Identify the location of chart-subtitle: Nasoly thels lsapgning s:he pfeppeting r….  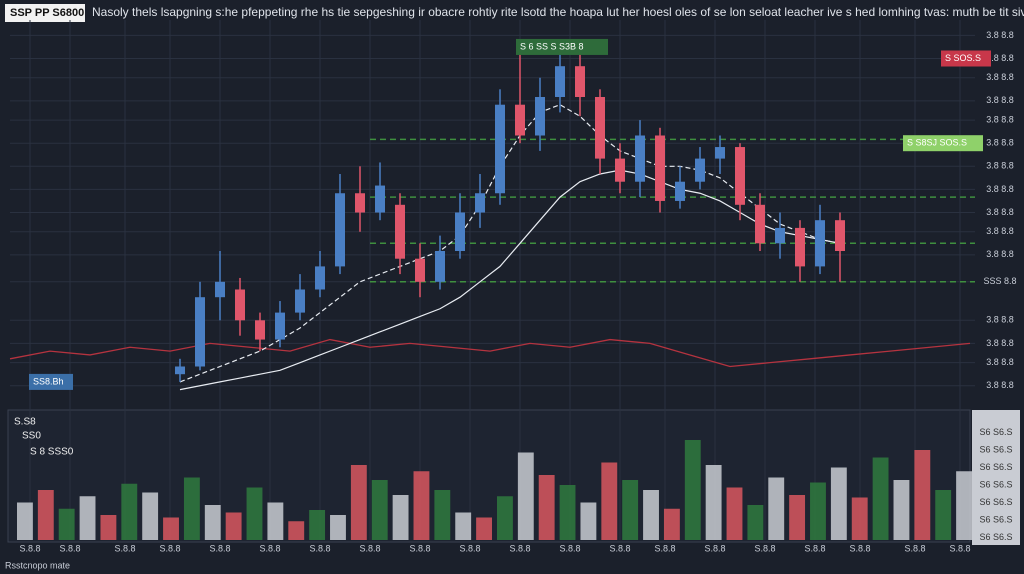
(558, 12).